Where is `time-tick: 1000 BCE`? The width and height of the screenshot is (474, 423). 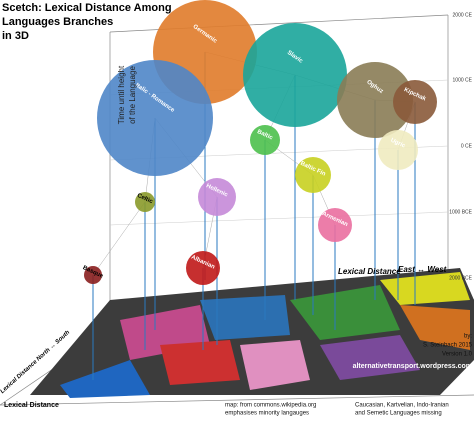
time-tick: 1000 BCE is located at coordinates (460, 212).